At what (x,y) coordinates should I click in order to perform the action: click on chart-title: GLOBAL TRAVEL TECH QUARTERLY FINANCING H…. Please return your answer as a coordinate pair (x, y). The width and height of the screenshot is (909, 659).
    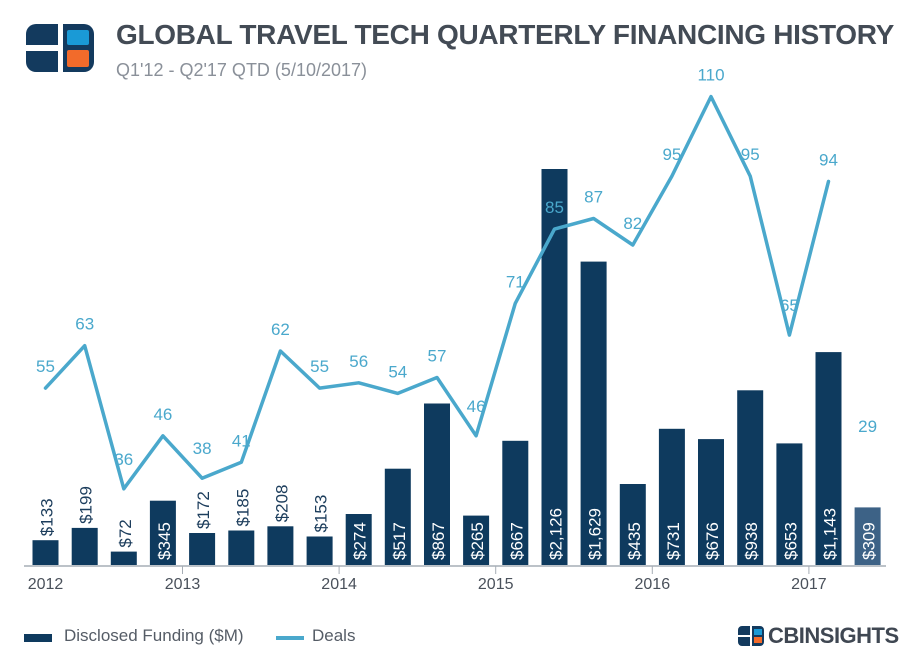
    Looking at the image, I should click on (505, 34).